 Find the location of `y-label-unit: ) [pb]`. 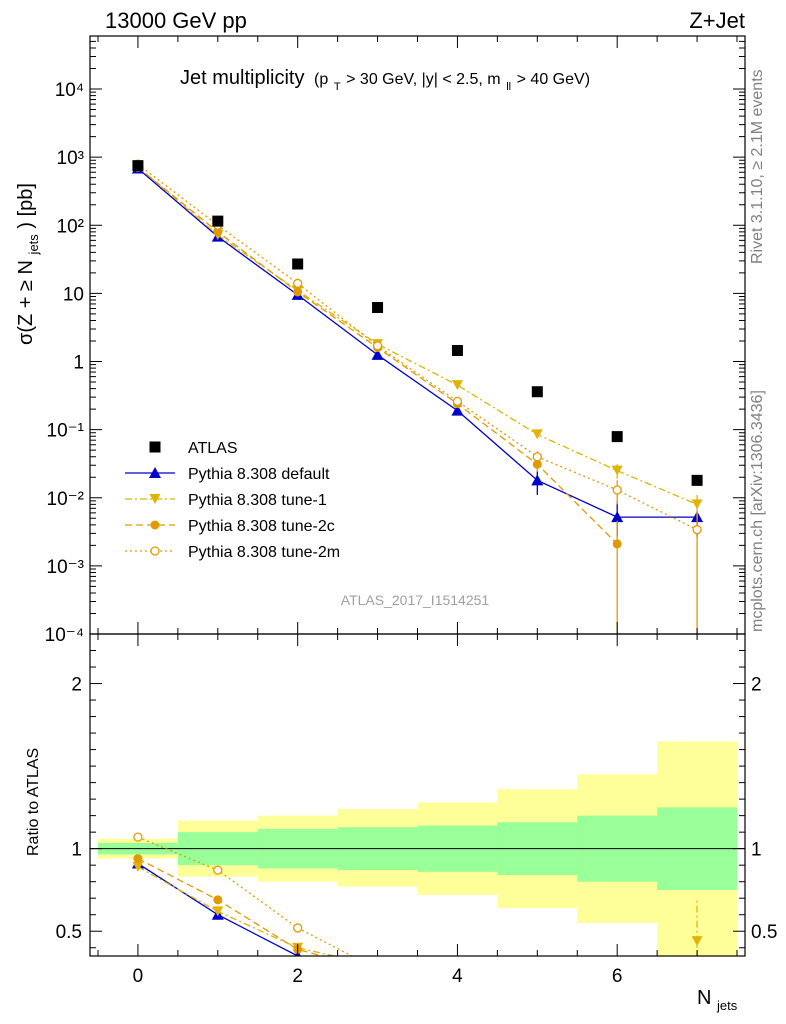

y-label-unit: ) [pb] is located at coordinates (26, 206).